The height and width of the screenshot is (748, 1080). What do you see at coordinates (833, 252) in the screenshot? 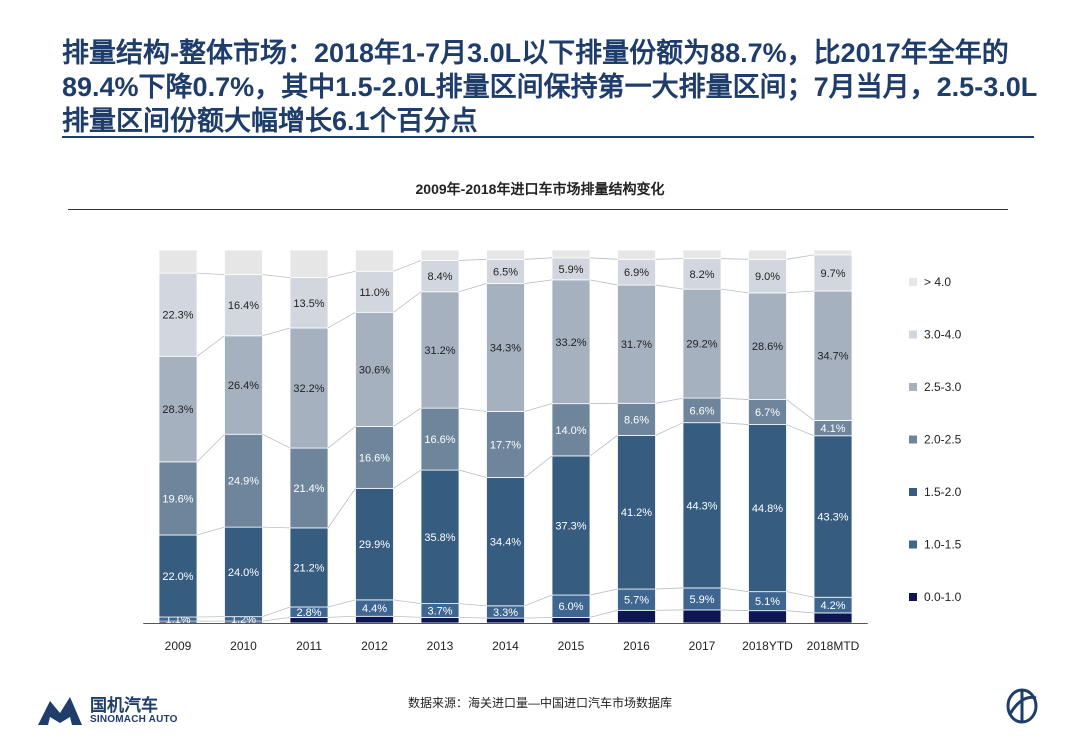
I see `bar-segment-2018MTD->4.0` at bounding box center [833, 252].